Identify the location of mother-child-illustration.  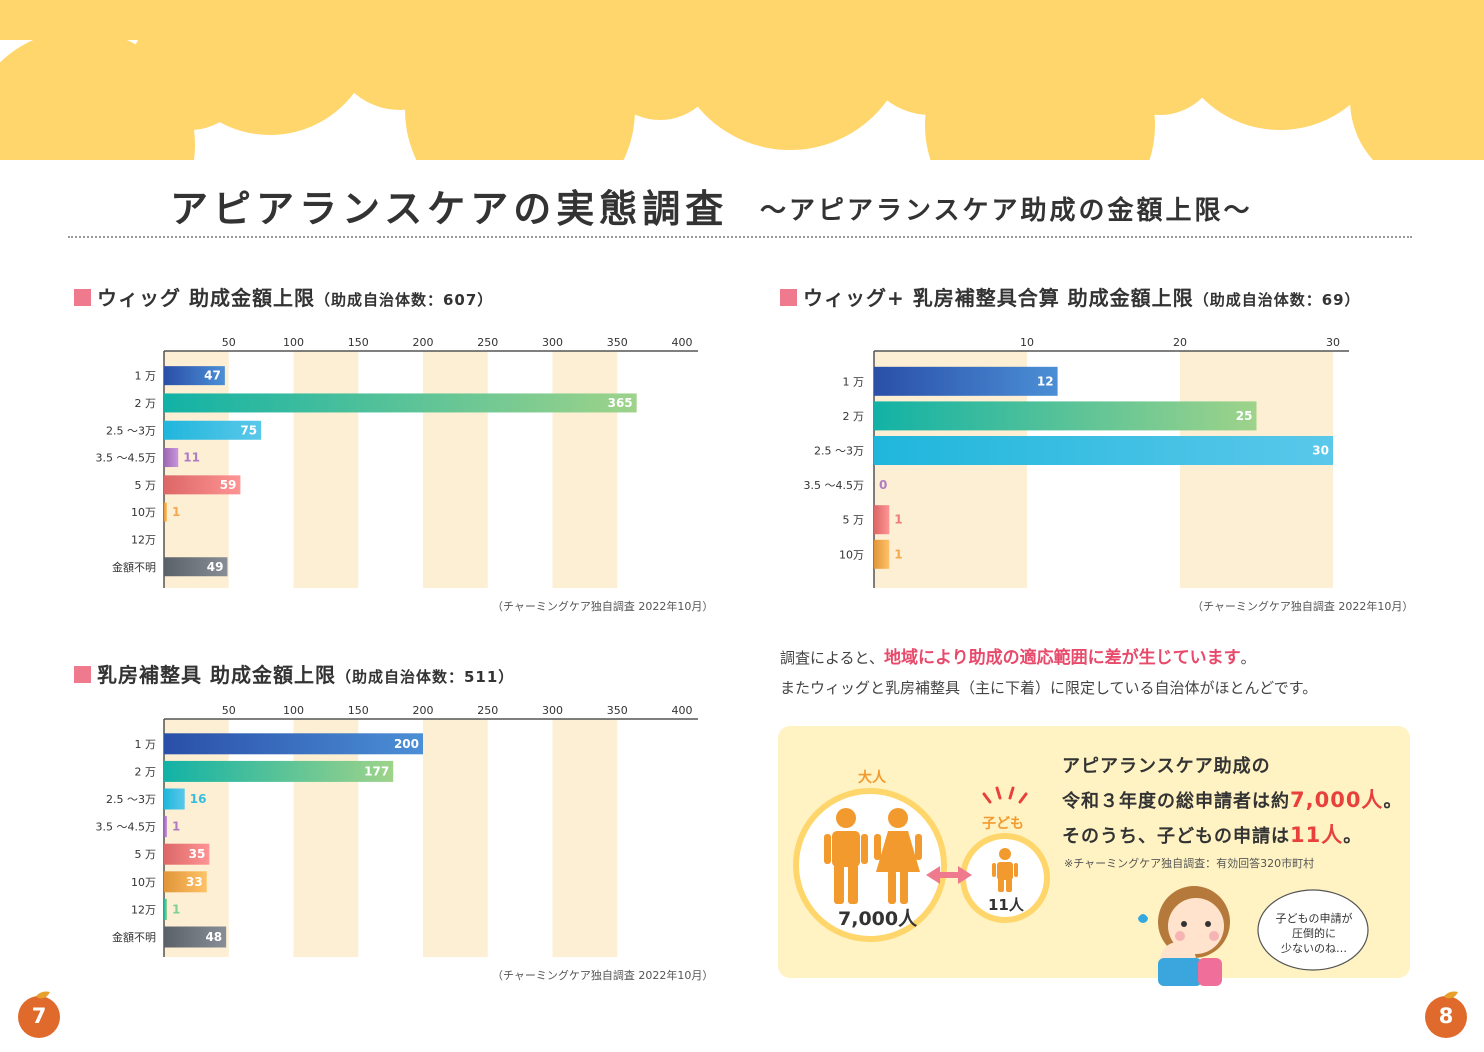
(1253, 936).